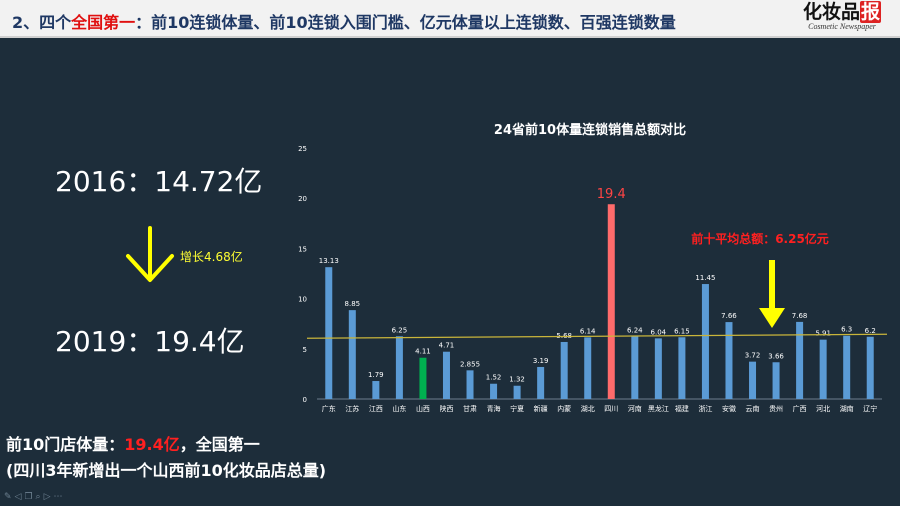 This screenshot has width=900, height=506. I want to click on x-tick-label: 黑龙江, so click(658, 408).